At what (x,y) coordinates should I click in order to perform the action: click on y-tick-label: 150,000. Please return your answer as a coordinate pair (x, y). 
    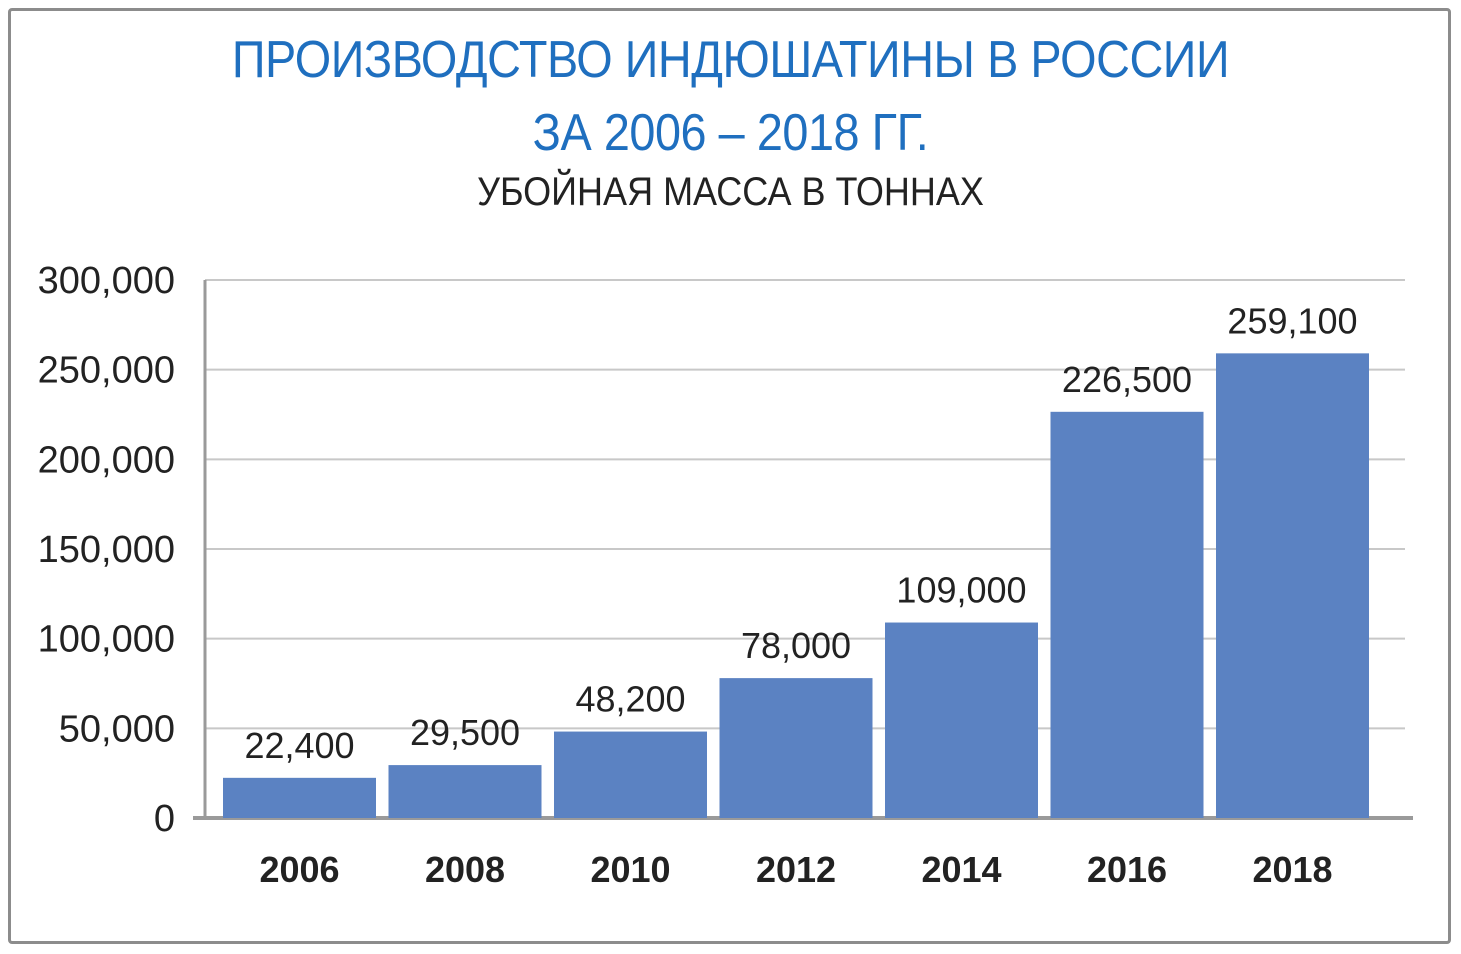
    Looking at the image, I should click on (106, 550).